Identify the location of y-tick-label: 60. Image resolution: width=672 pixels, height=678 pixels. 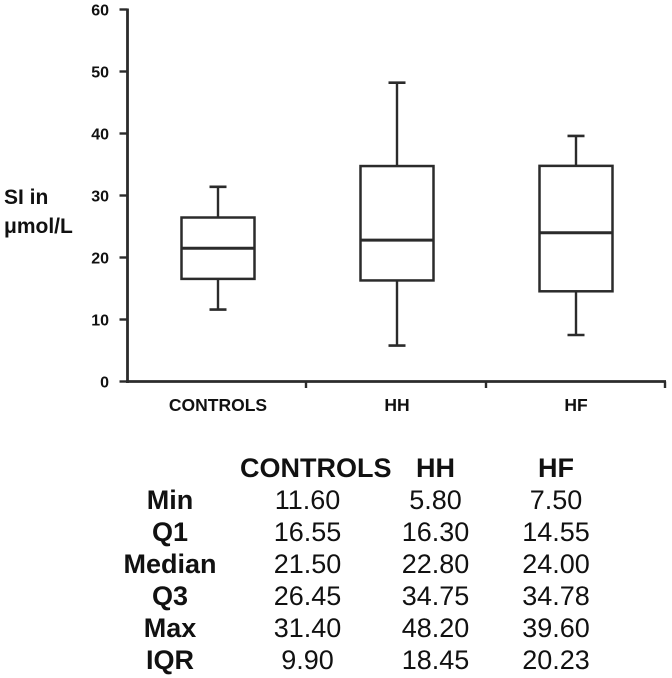
(100, 11).